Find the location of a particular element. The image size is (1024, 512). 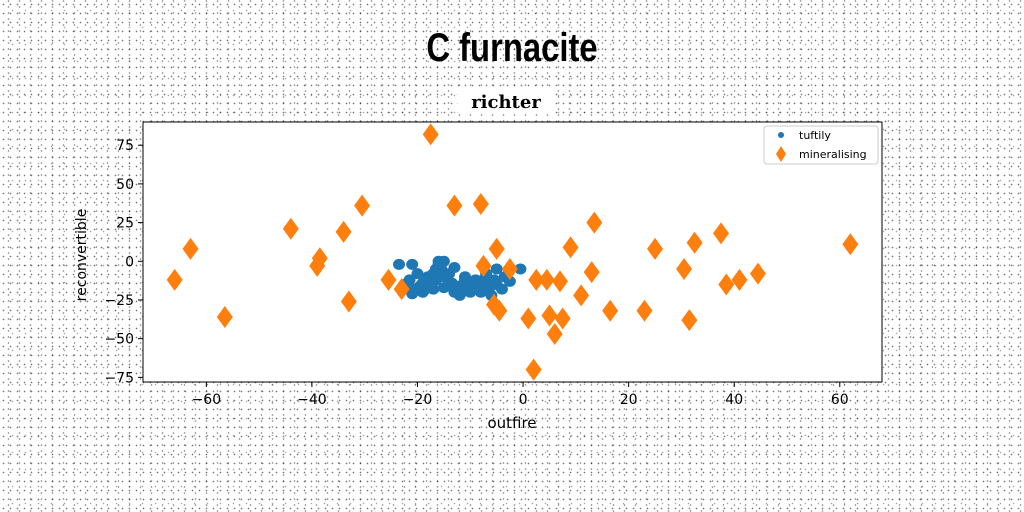

y-tick-label: −25 is located at coordinates (119, 301).